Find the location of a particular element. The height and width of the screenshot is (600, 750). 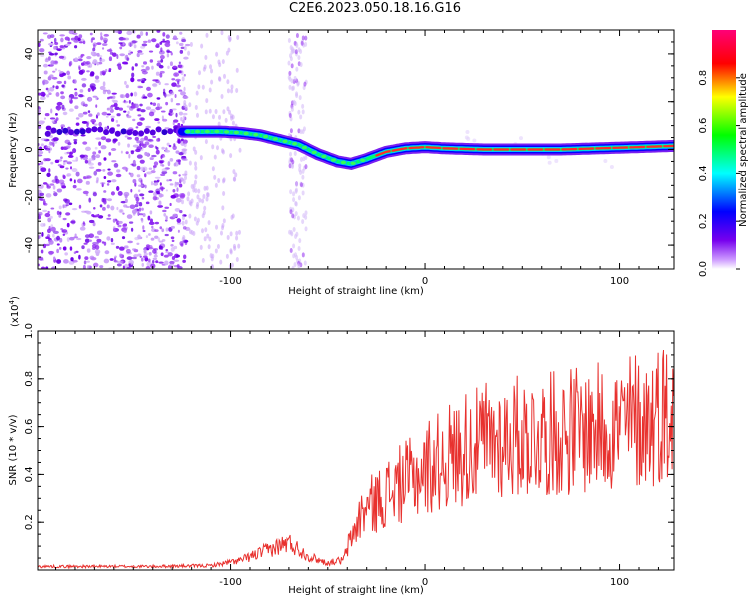

spectrogram-y-axis-label: Frequency (Hz) is located at coordinates (13, 150).